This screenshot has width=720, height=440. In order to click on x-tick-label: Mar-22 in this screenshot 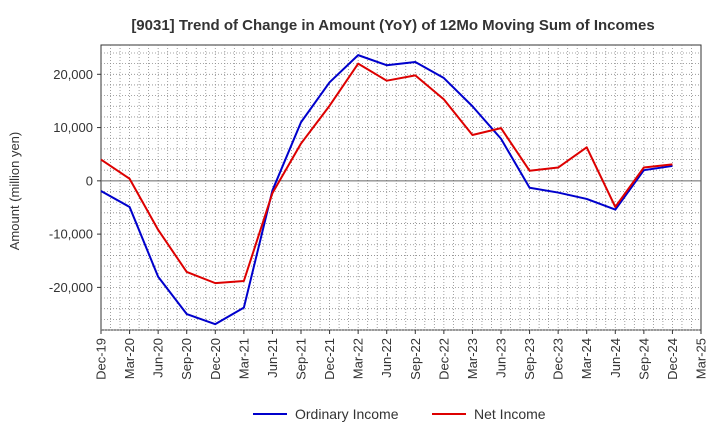, I will do `click(358, 358)`.